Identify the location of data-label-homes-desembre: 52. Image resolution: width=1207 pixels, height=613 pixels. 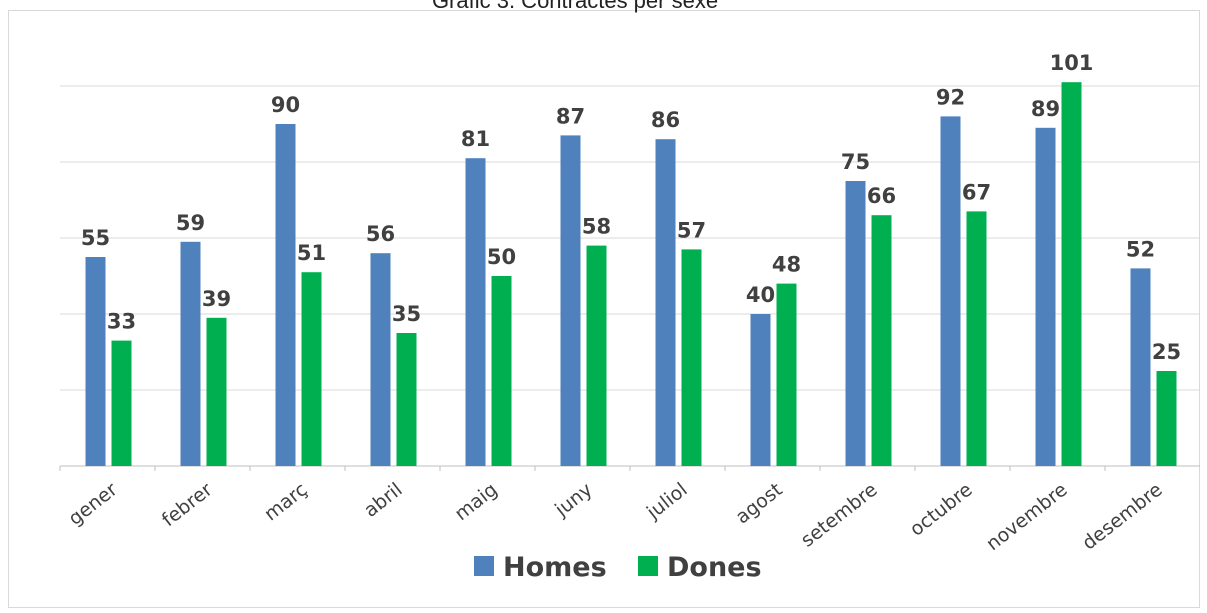
(1140, 249).